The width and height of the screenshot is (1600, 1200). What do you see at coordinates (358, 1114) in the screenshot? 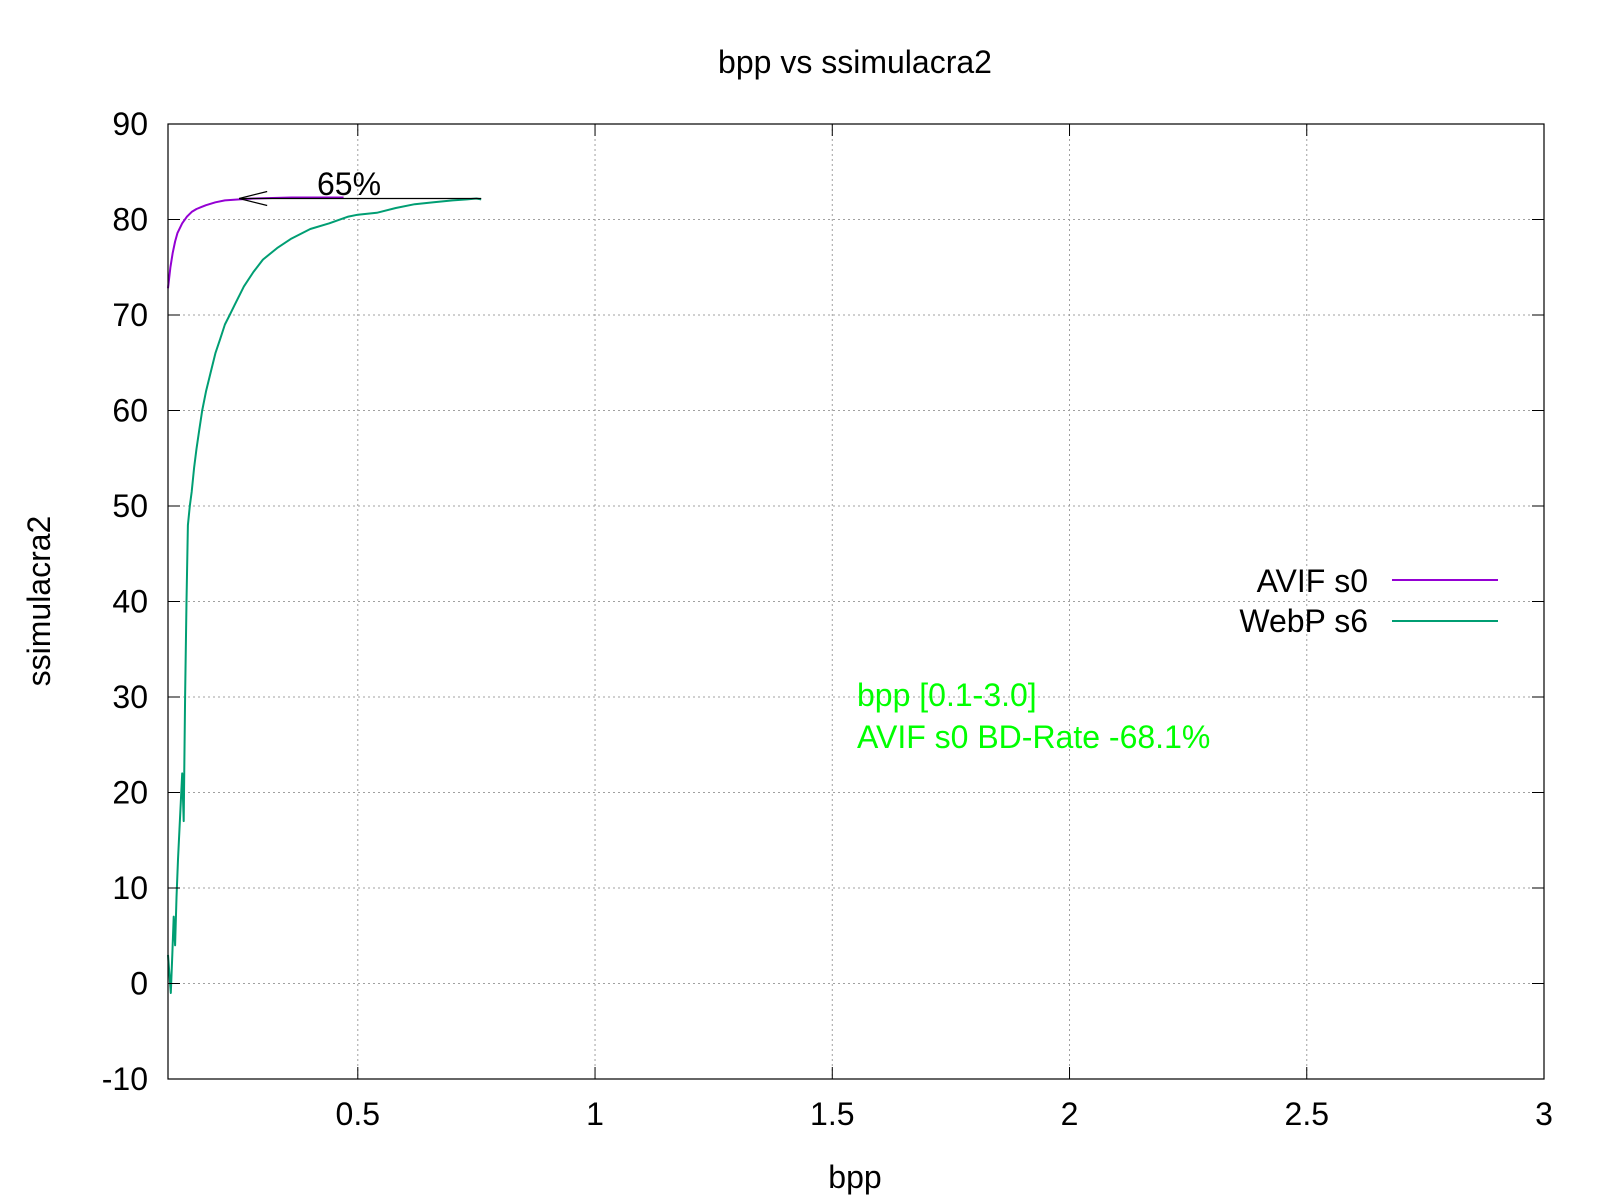
I see `x-tick-label: 0.5` at bounding box center [358, 1114].